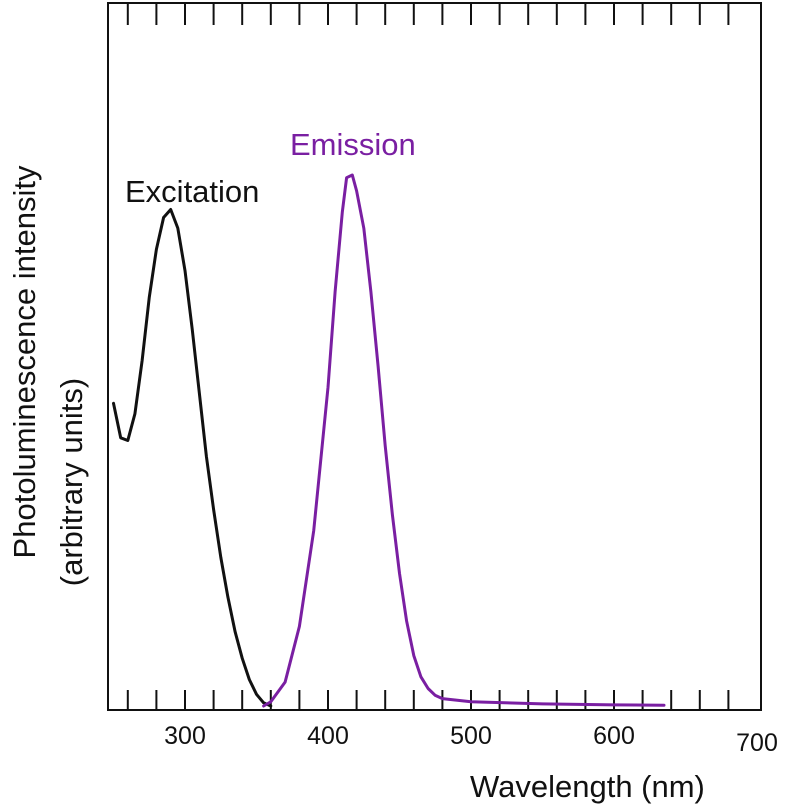 The image size is (800, 811). I want to click on emission-label: Emission, so click(353, 144).